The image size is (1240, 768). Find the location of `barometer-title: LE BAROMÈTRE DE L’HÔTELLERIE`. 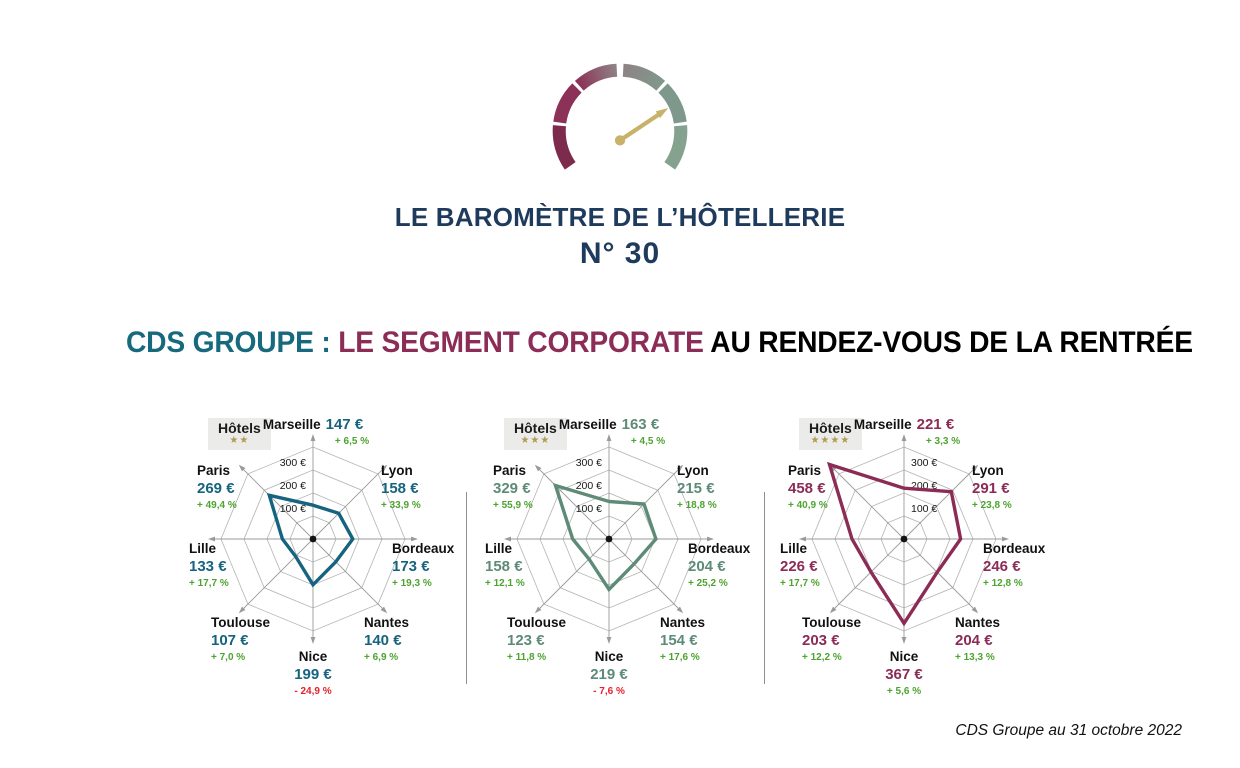

barometer-title: LE BAROMÈTRE DE L’HÔTELLERIE is located at coordinates (620, 217).